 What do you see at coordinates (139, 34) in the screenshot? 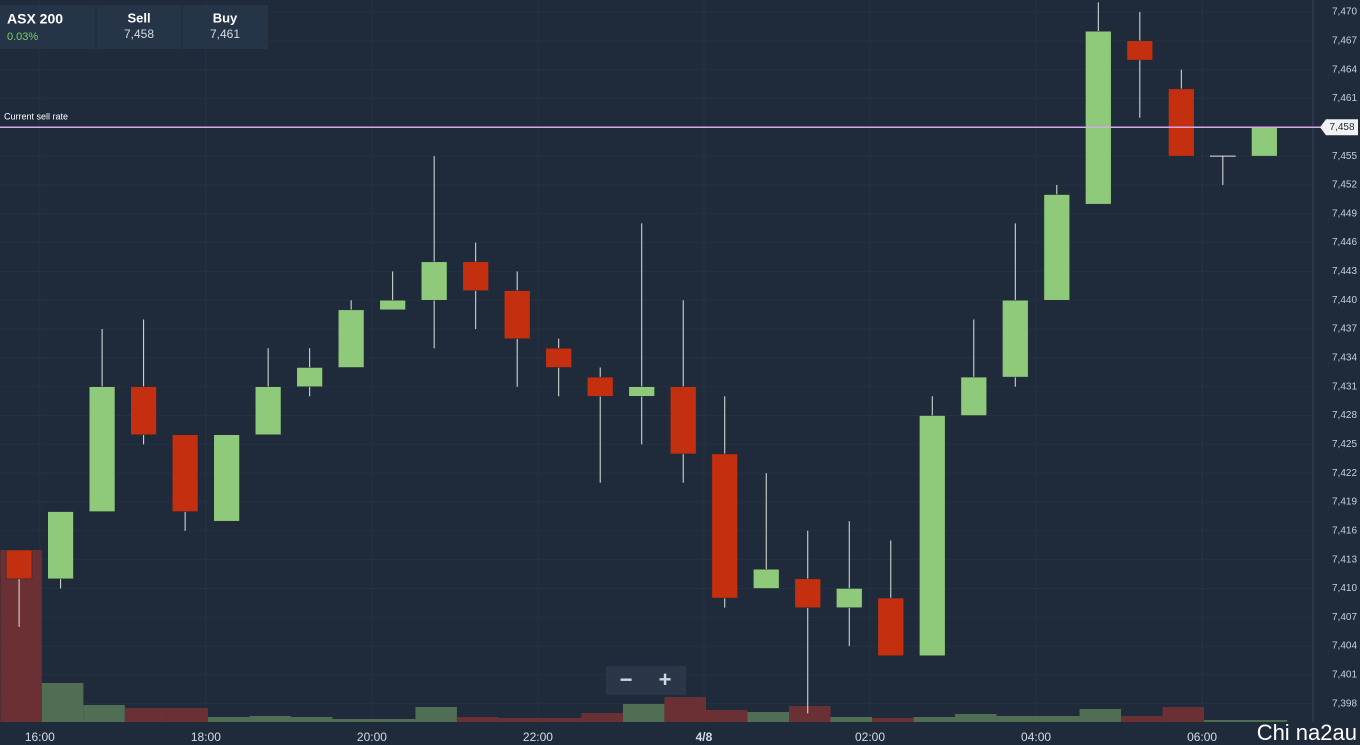
I see `sell-price: 7,458` at bounding box center [139, 34].